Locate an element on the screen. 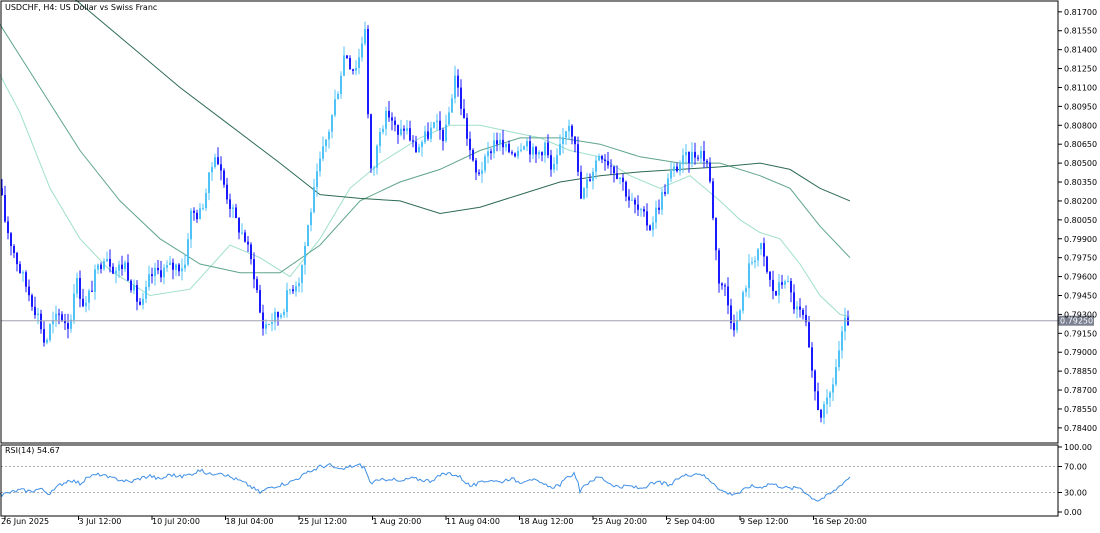  price-tick-label: 0.81250 is located at coordinates (1080, 69).